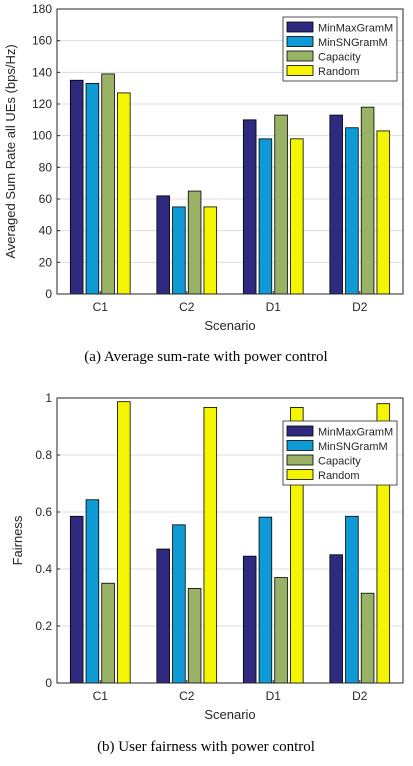 The width and height of the screenshot is (413, 766). Describe the element at coordinates (230, 302) in the screenshot. I see `chart-a-x-ticks: C1 C2 D1 D2` at that location.